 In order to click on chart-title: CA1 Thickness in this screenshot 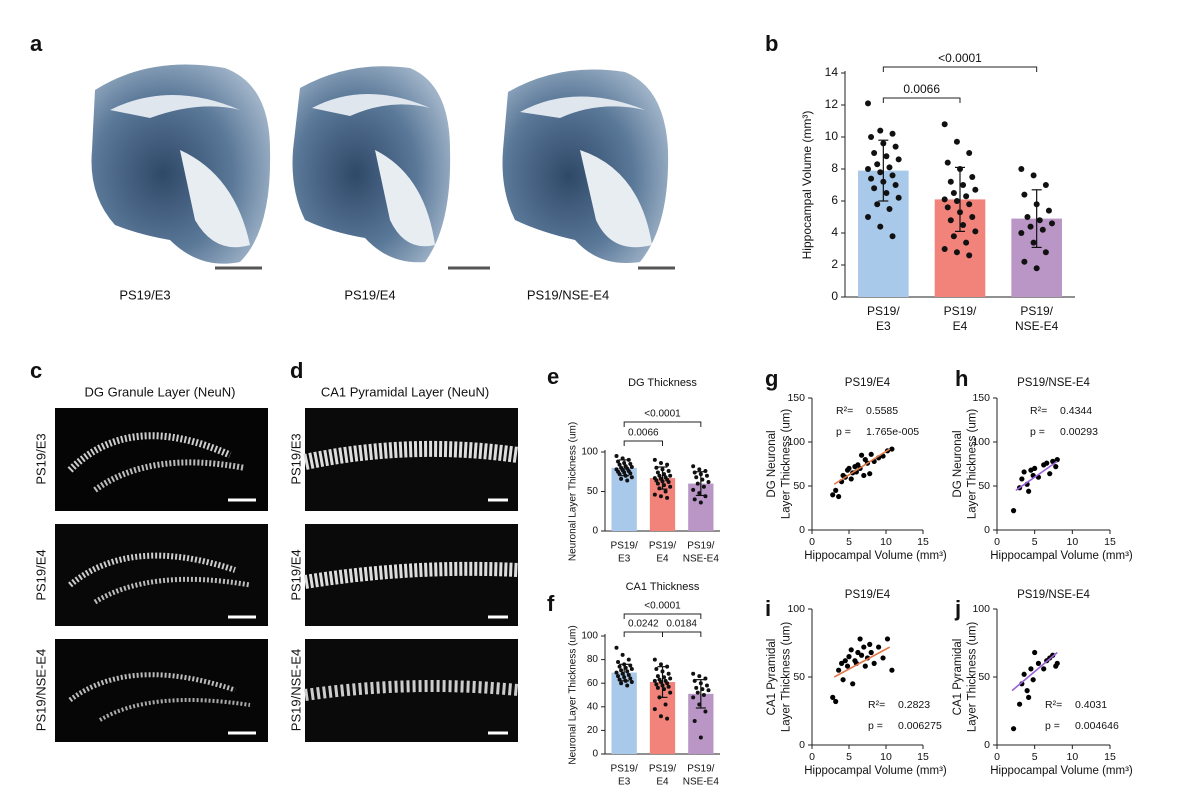, I will do `click(663, 587)`.